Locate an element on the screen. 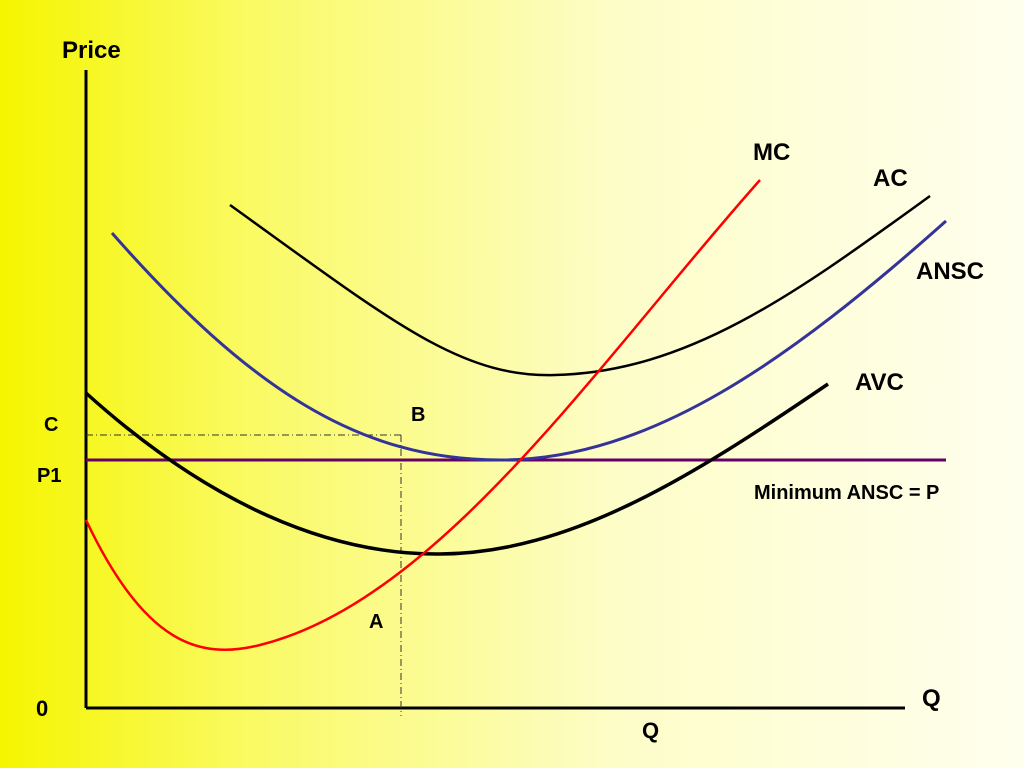 The image size is (1024, 768). origin-label: 0 is located at coordinates (42, 708).